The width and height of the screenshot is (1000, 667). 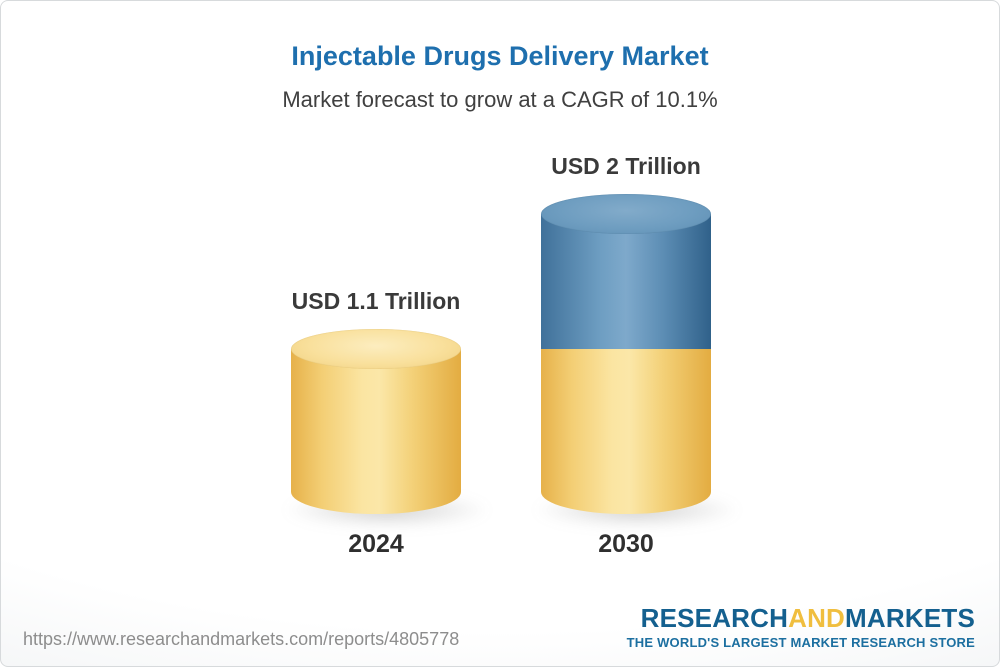 What do you see at coordinates (714, 618) in the screenshot?
I see `logo-word-research: RESEARCH` at bounding box center [714, 618].